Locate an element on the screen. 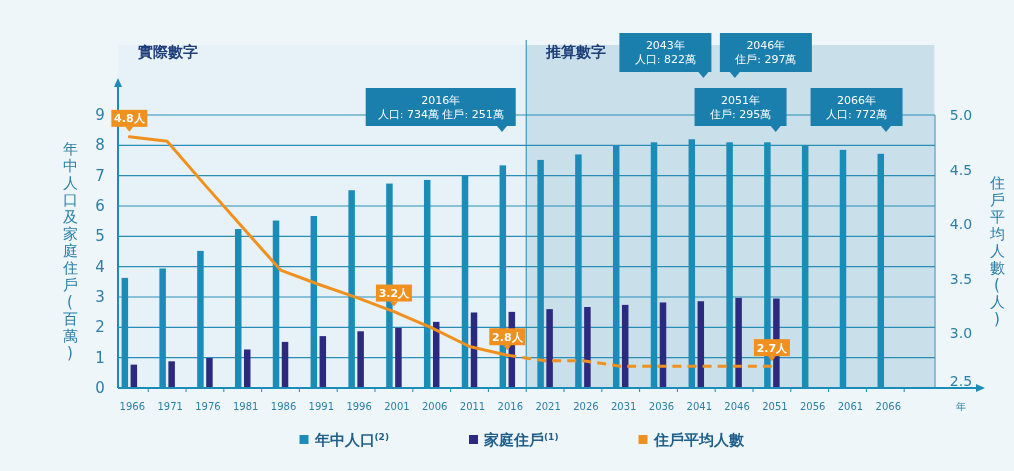 The image size is (1014, 471). y-tick-label: 7 is located at coordinates (100, 175).